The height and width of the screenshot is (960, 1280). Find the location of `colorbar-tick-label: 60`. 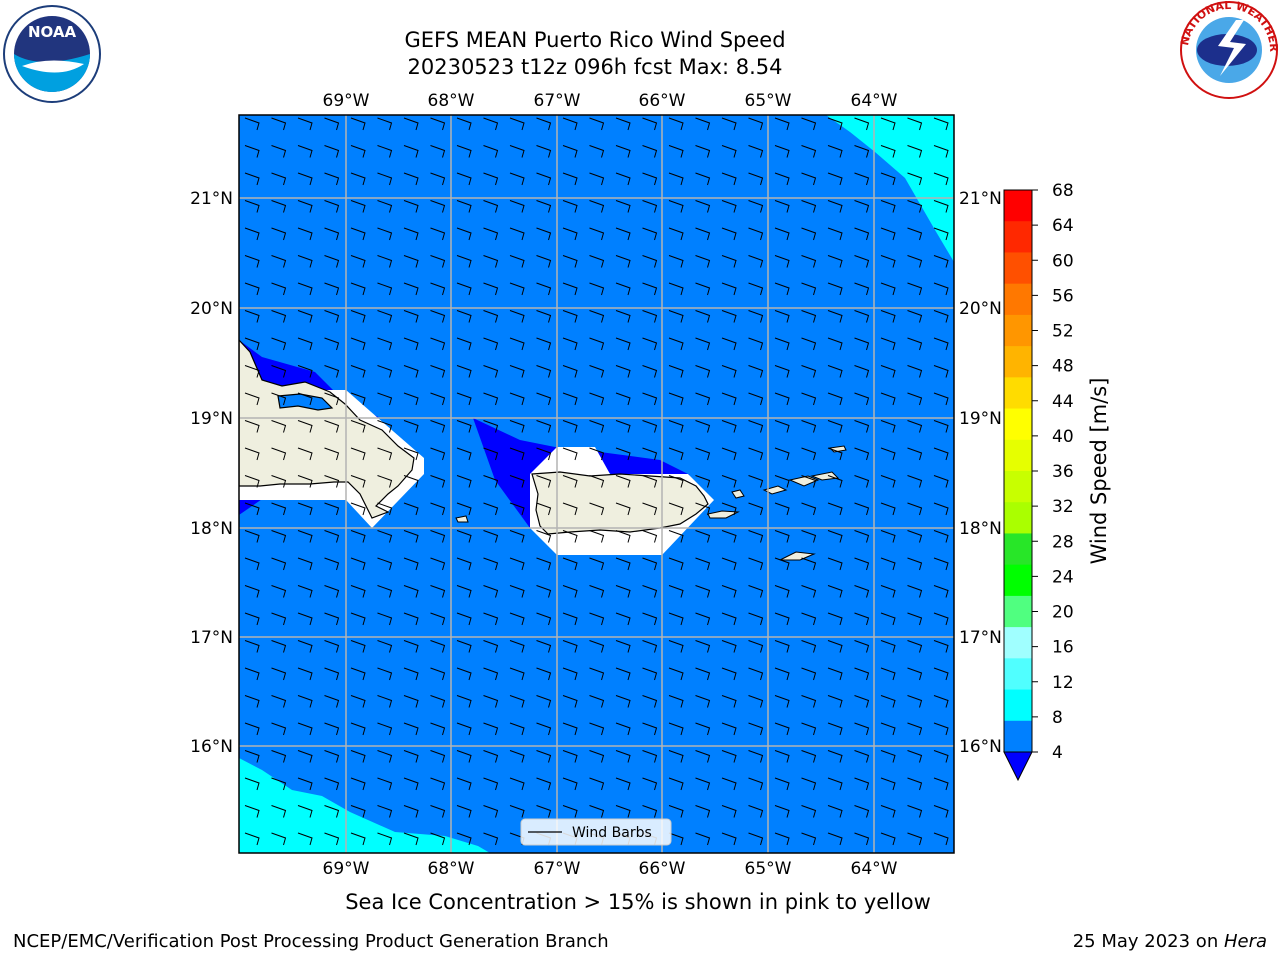

colorbar-tick-label: 60 is located at coordinates (1063, 261).